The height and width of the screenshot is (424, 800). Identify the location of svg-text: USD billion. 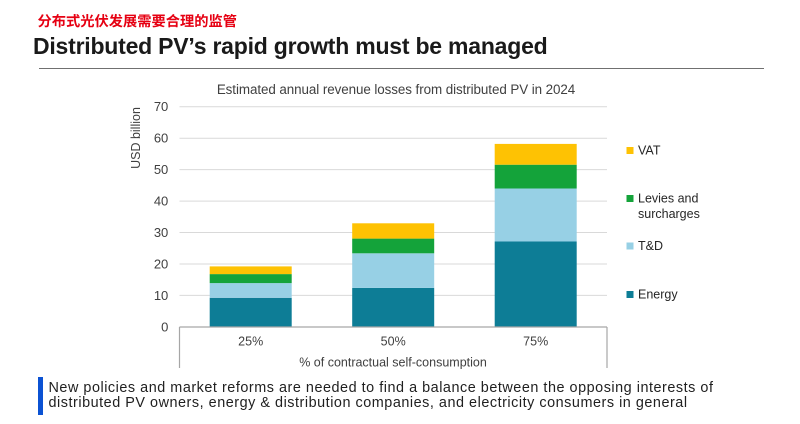
(136, 138).